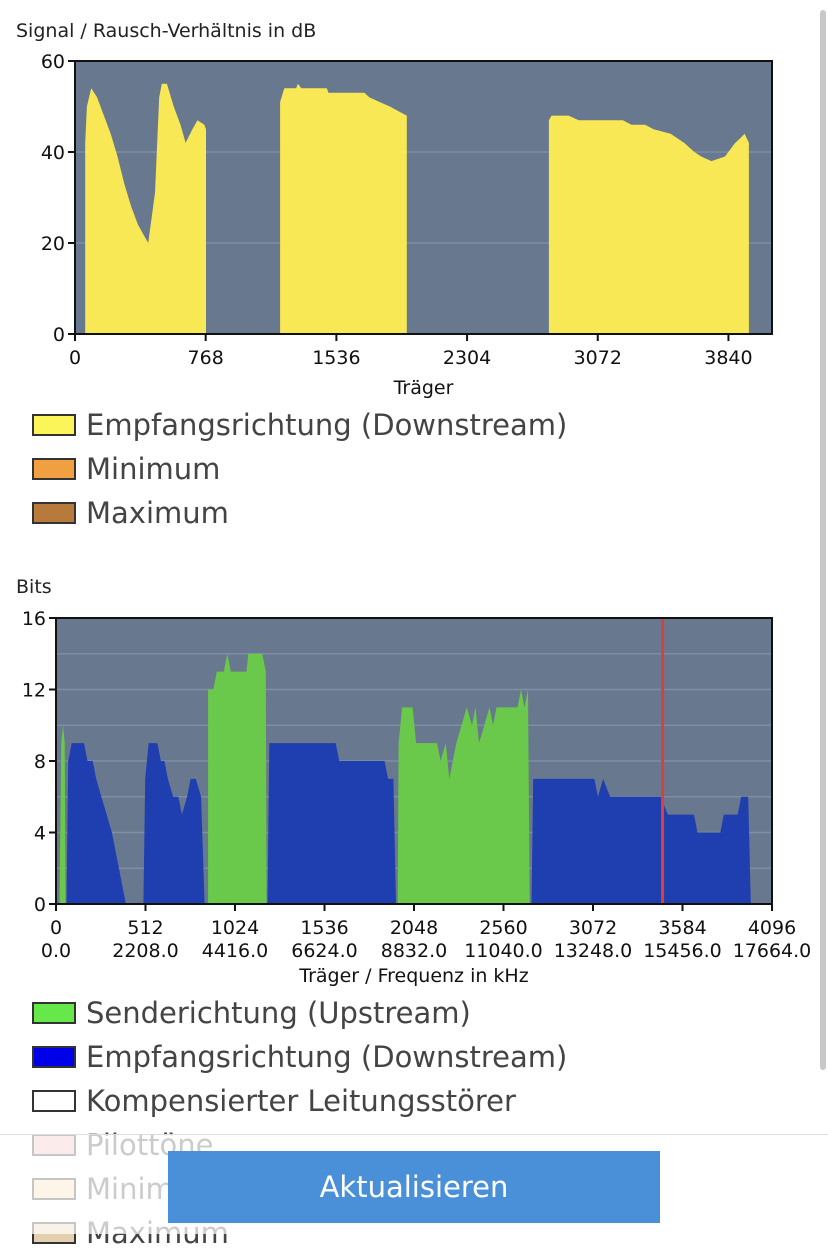 Image resolution: width=828 pixels, height=1255 pixels. Describe the element at coordinates (682, 951) in the screenshot. I see `x-tick-label-khz: 15456.0` at that location.